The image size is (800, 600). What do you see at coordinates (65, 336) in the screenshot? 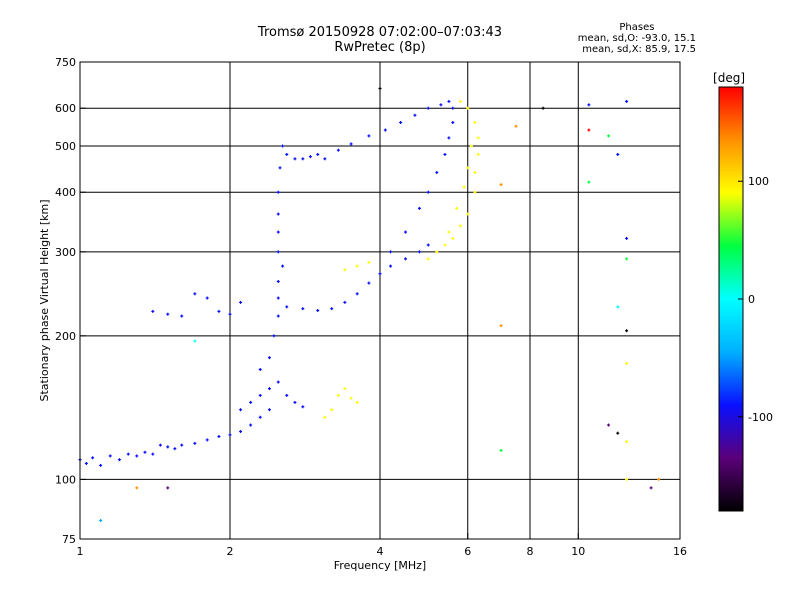
I see `y-tick-label: 200` at bounding box center [65, 336].